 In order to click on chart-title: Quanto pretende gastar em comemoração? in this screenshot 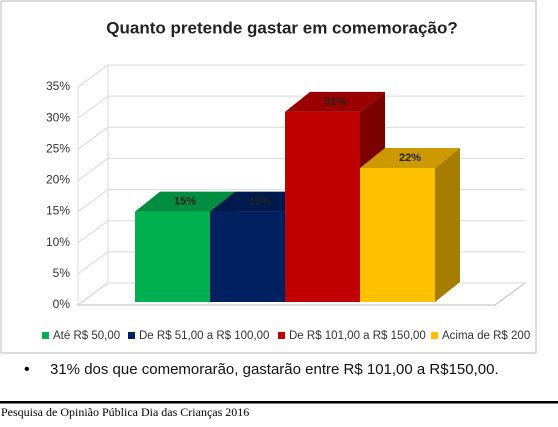, I will do `click(281, 27)`.